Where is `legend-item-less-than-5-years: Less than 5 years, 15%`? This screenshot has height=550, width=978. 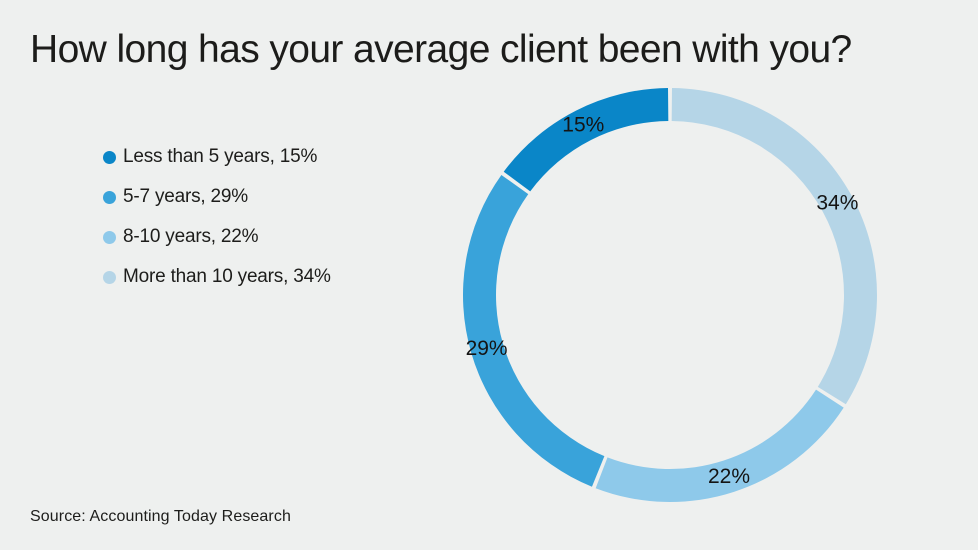
legend-item-less-than-5-years: Less than 5 years, 15% is located at coordinates (217, 157).